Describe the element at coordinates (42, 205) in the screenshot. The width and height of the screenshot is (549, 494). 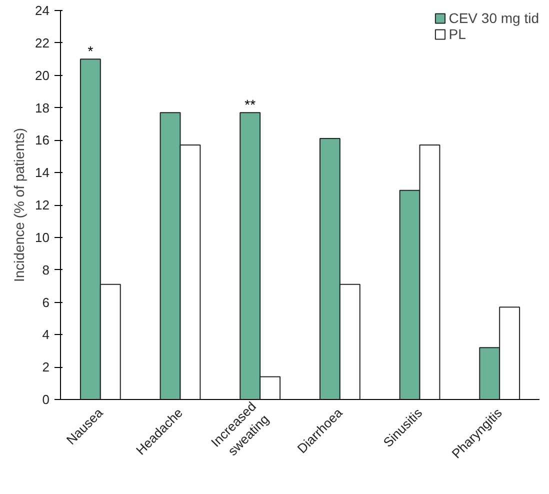
I see `y-tick-label: 12` at that location.